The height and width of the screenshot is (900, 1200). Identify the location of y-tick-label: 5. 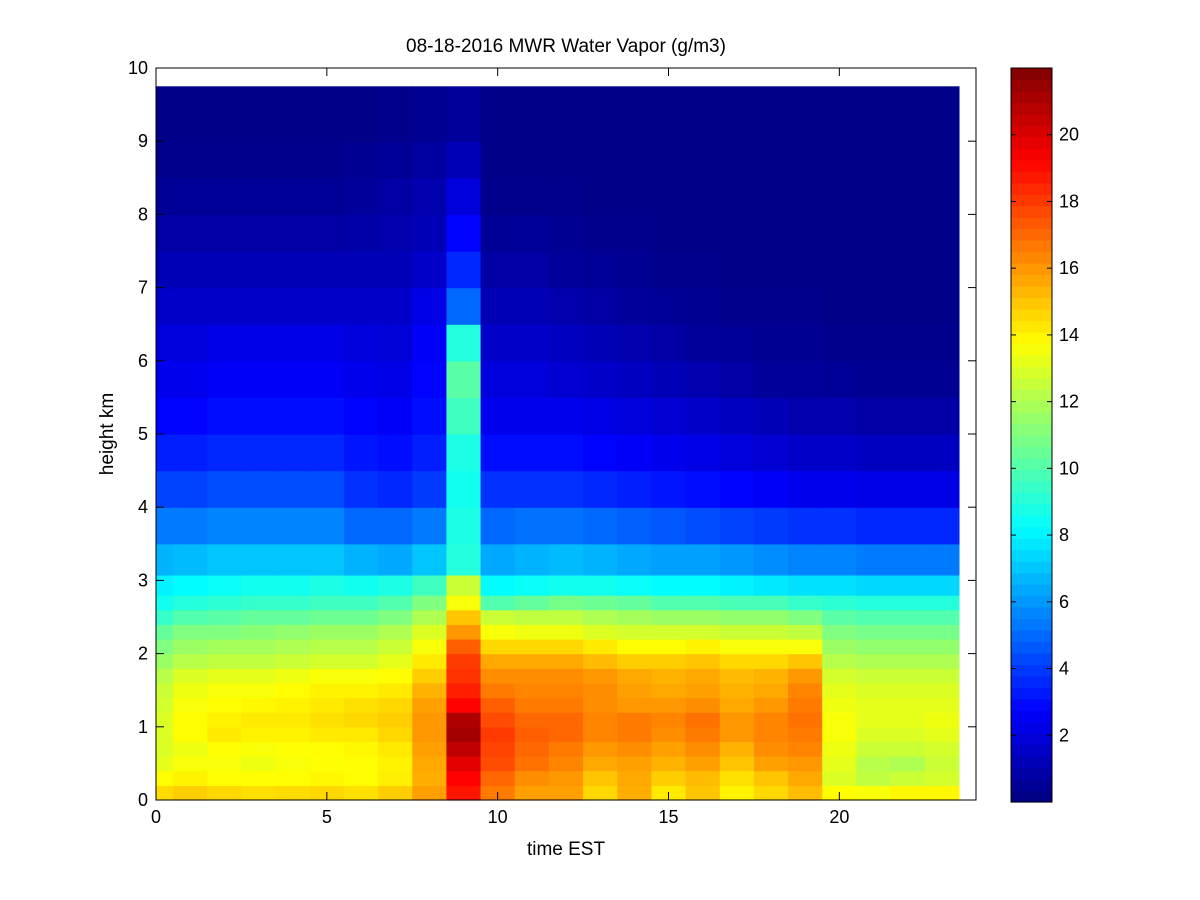
(143, 434).